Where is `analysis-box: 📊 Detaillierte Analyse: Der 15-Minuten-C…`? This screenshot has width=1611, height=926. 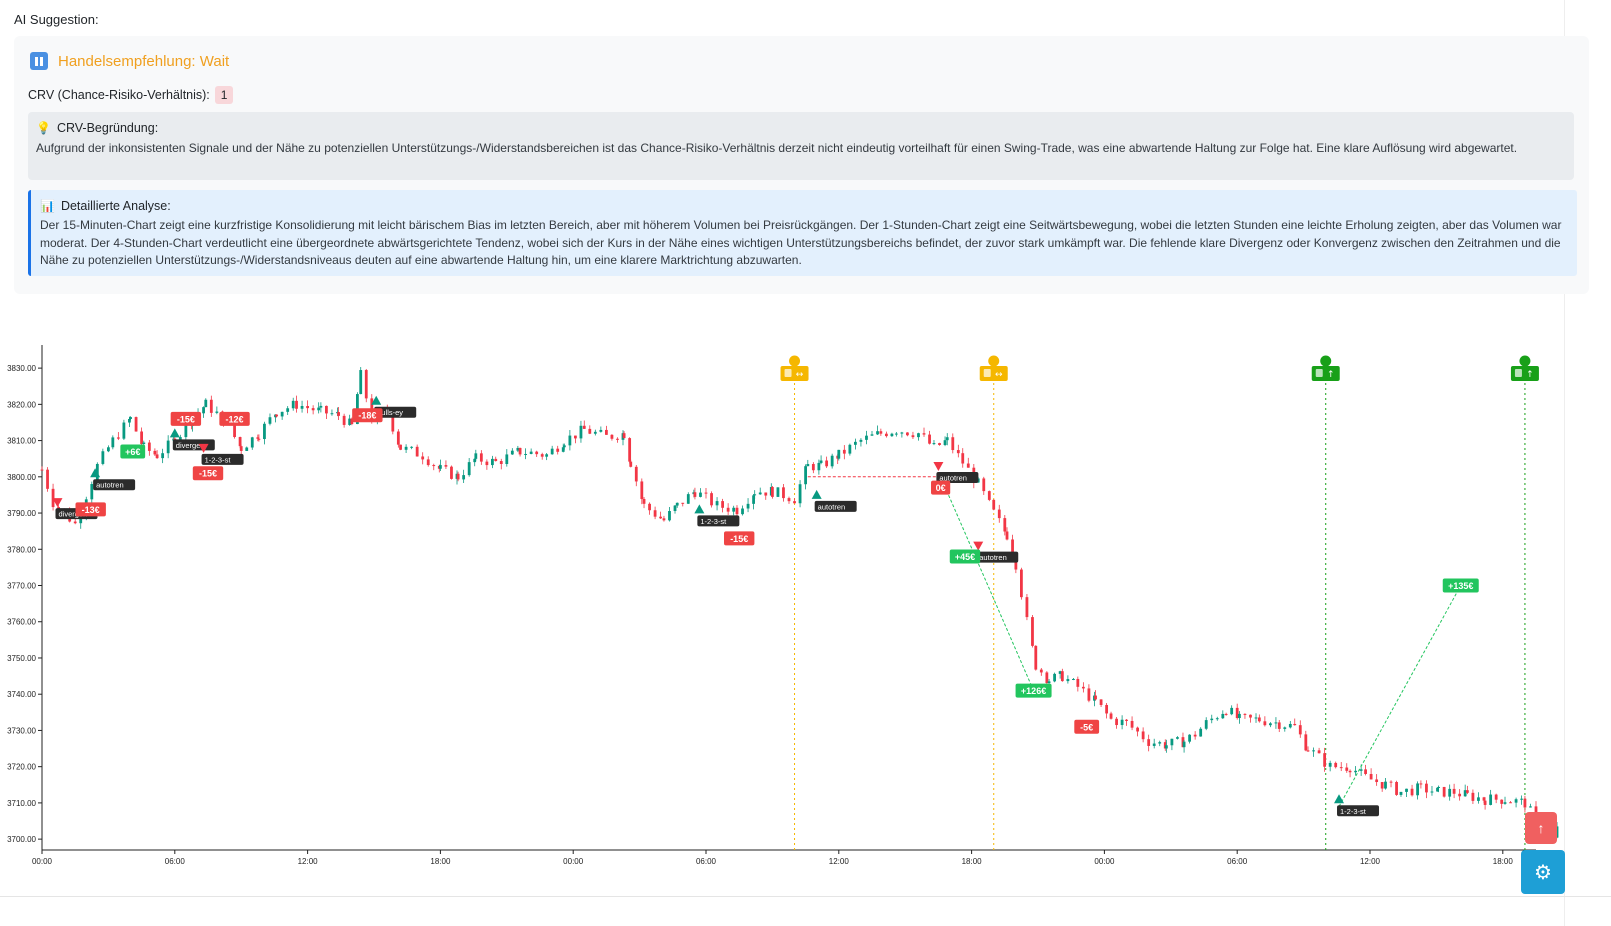
analysis-box: 📊 Detaillierte Analyse: Der 15-Minuten-C… is located at coordinates (802, 233).